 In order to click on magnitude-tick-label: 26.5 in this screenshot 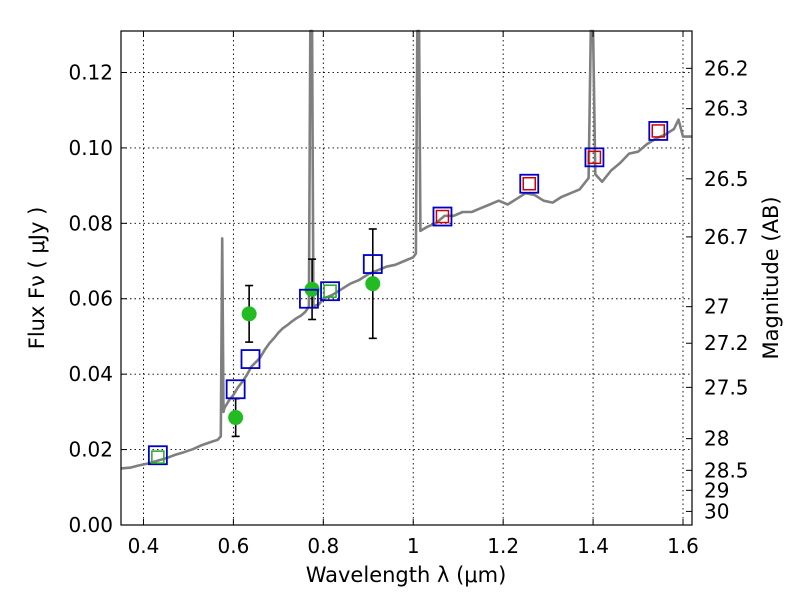, I will do `click(726, 179)`.